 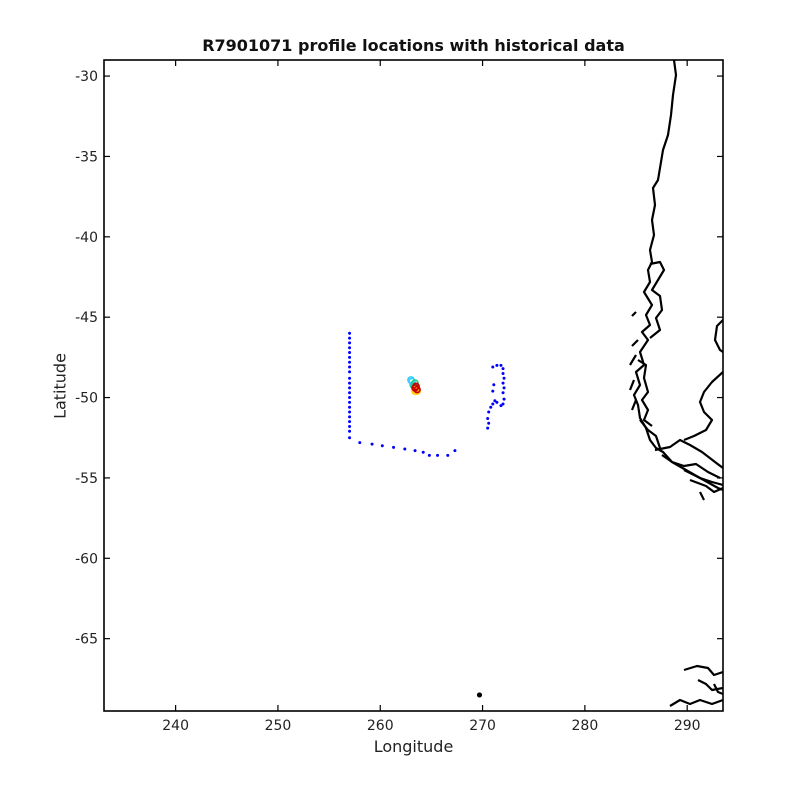 What do you see at coordinates (687, 726) in the screenshot?
I see `x-tick-label: 290` at bounding box center [687, 726].